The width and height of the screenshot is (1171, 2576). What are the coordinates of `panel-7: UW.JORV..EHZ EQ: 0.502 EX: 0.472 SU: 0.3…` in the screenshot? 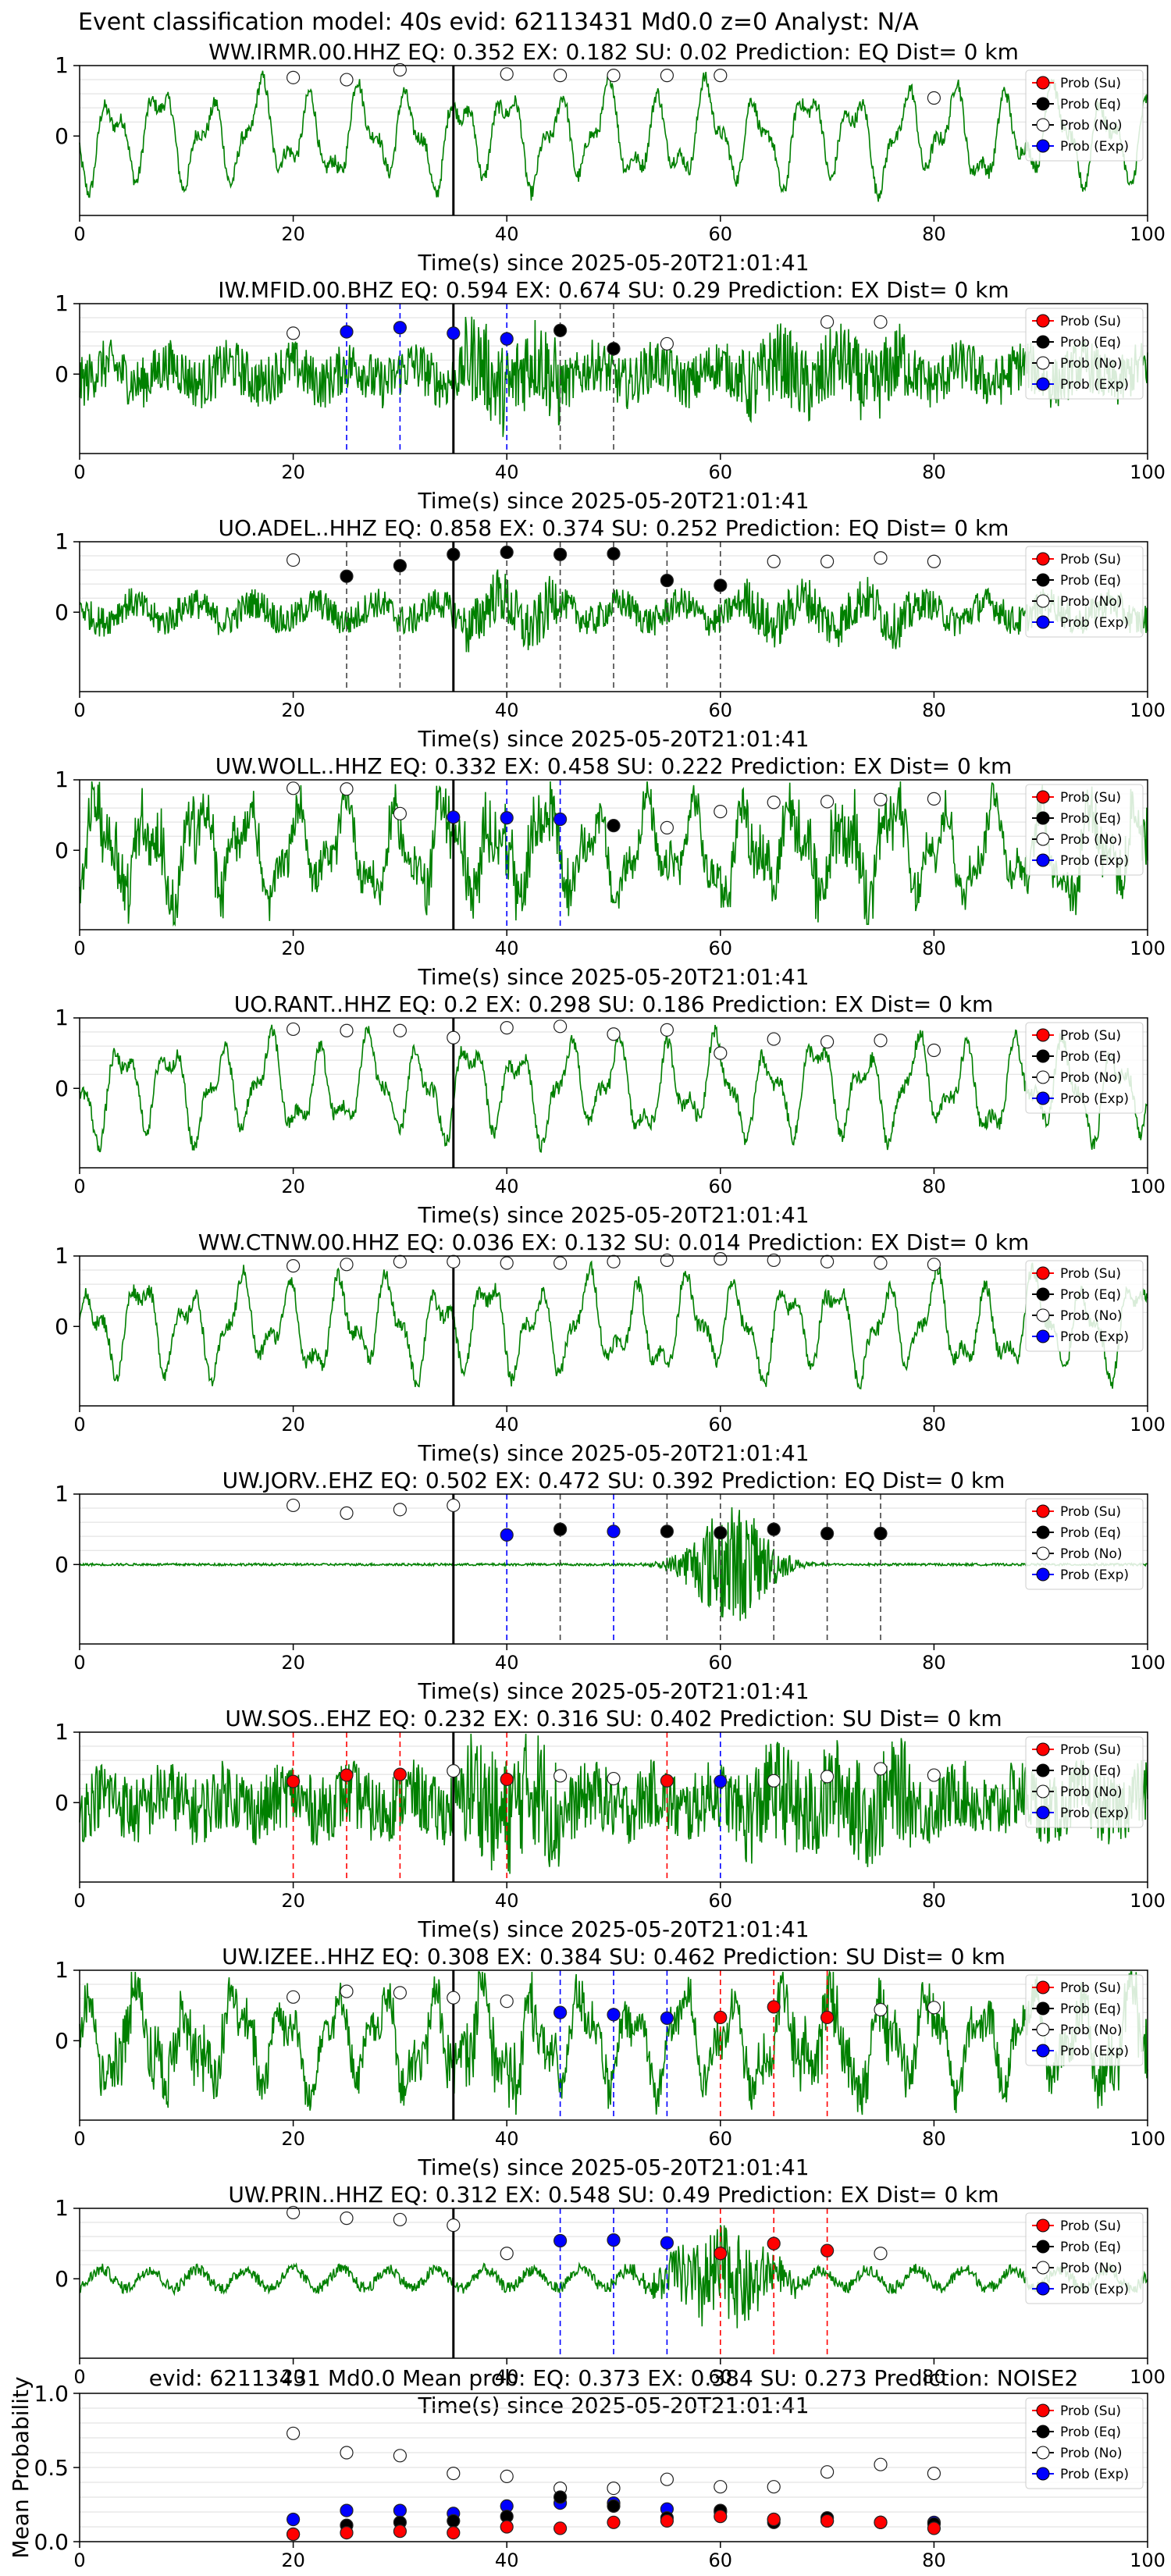 It's located at (610, 1586).